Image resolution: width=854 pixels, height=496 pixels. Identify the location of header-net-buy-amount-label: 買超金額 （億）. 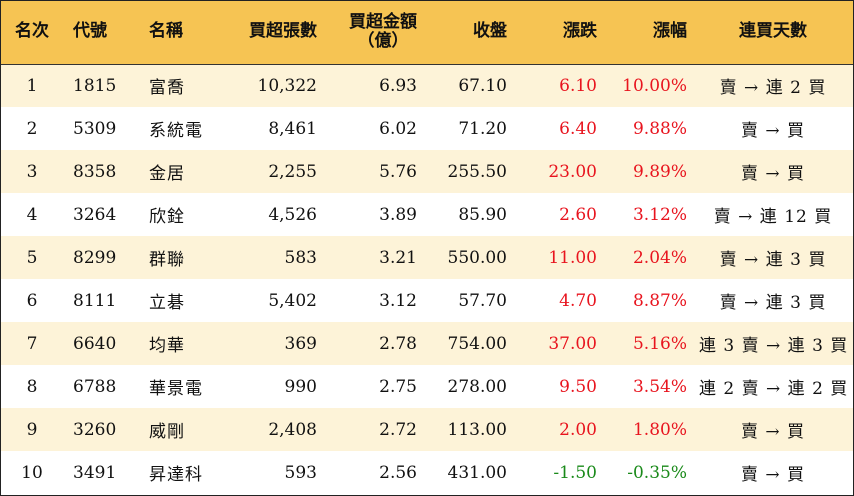
(383, 31).